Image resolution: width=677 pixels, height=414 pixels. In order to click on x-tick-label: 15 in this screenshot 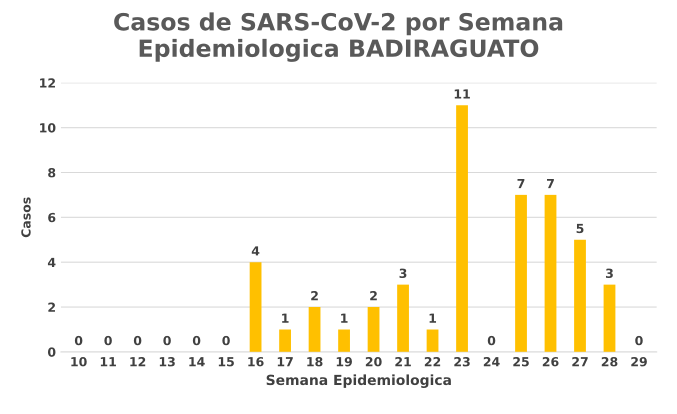, I will do `click(226, 361)`.